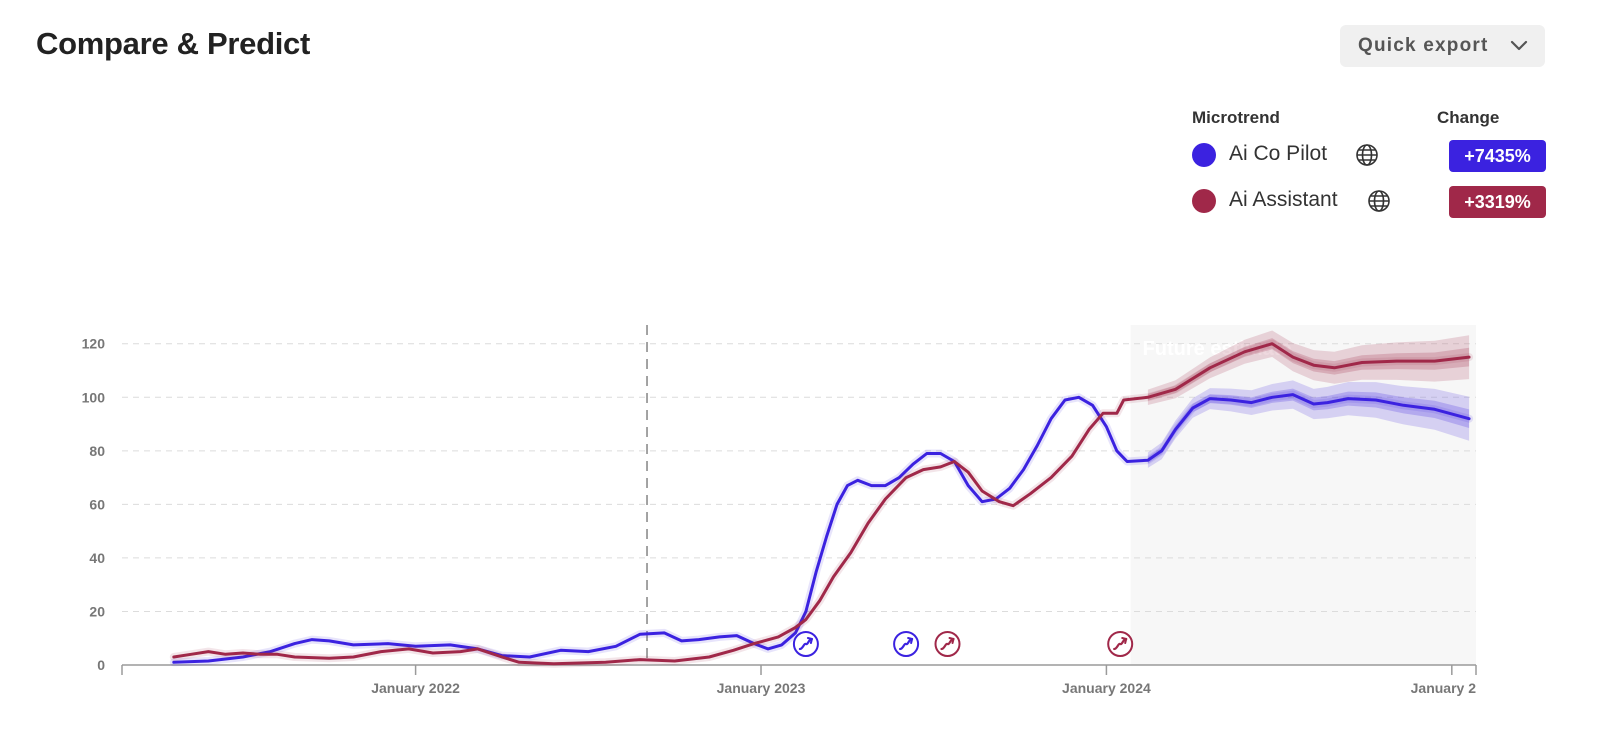 The width and height of the screenshot is (1600, 734). Describe the element at coordinates (1106, 688) in the screenshot. I see `x-tick-label: January 2024` at that location.